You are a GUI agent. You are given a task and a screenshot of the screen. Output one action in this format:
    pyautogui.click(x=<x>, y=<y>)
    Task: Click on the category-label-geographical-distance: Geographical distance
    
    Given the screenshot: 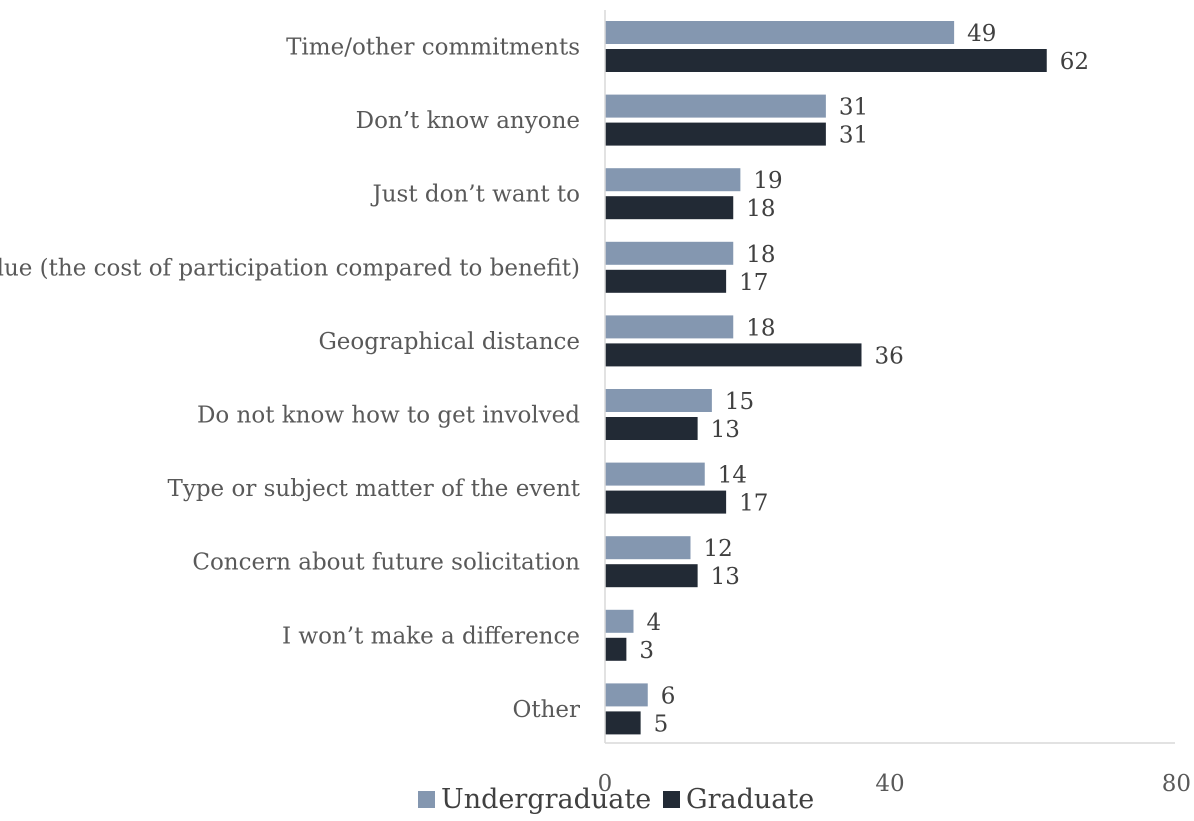 What is the action you would take?
    pyautogui.click(x=449, y=342)
    